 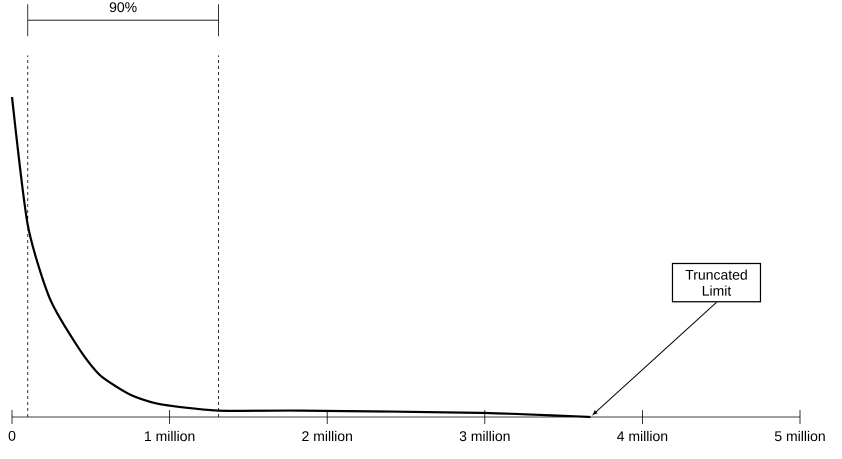 What do you see at coordinates (169, 436) in the screenshot?
I see `x-tick-label: 1 million` at bounding box center [169, 436].